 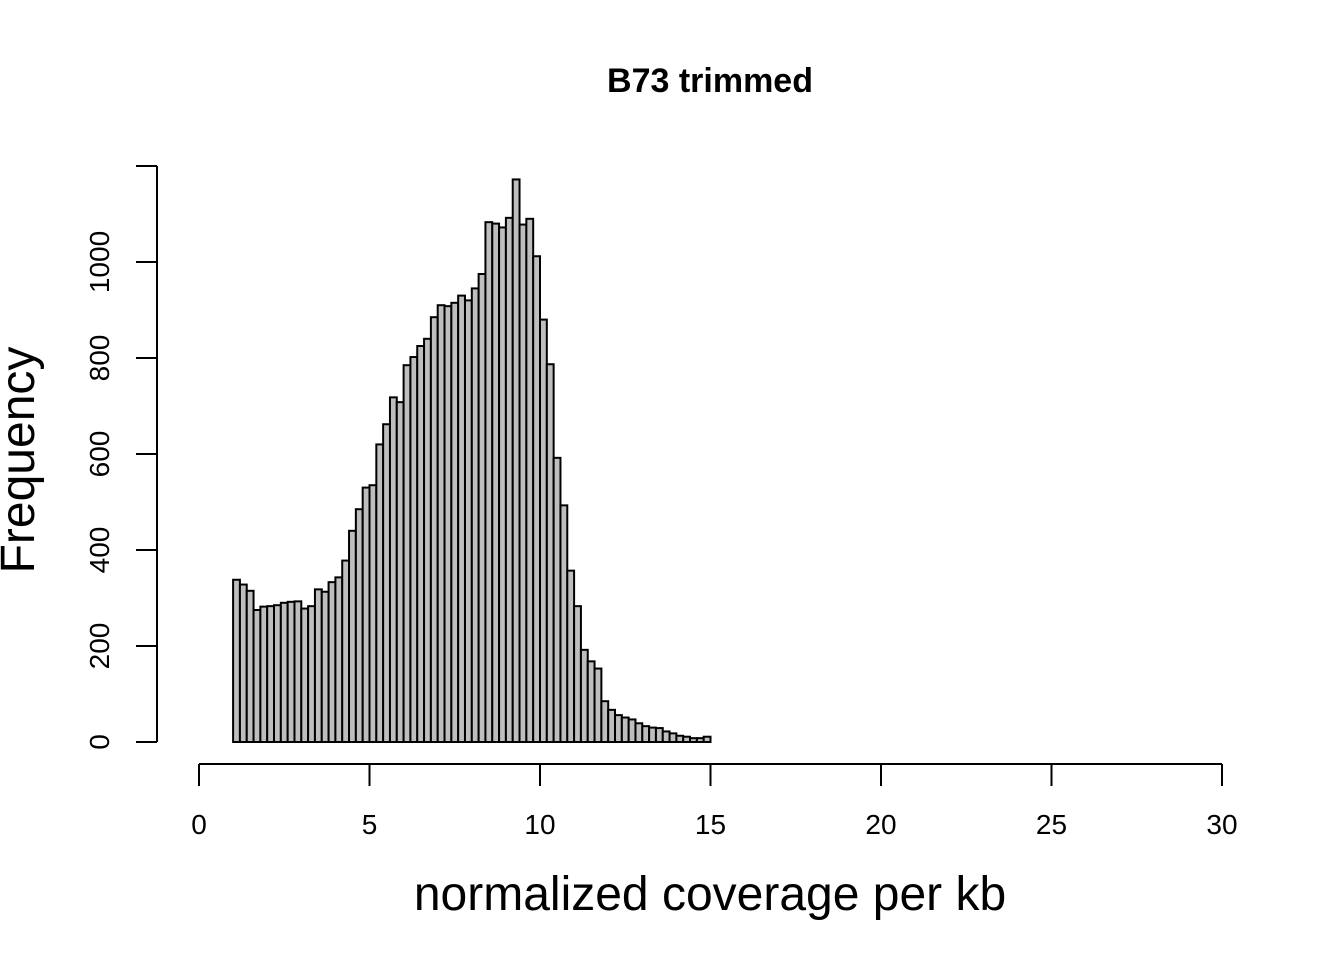 I want to click on y-tick-label: 800, so click(x=99, y=358).